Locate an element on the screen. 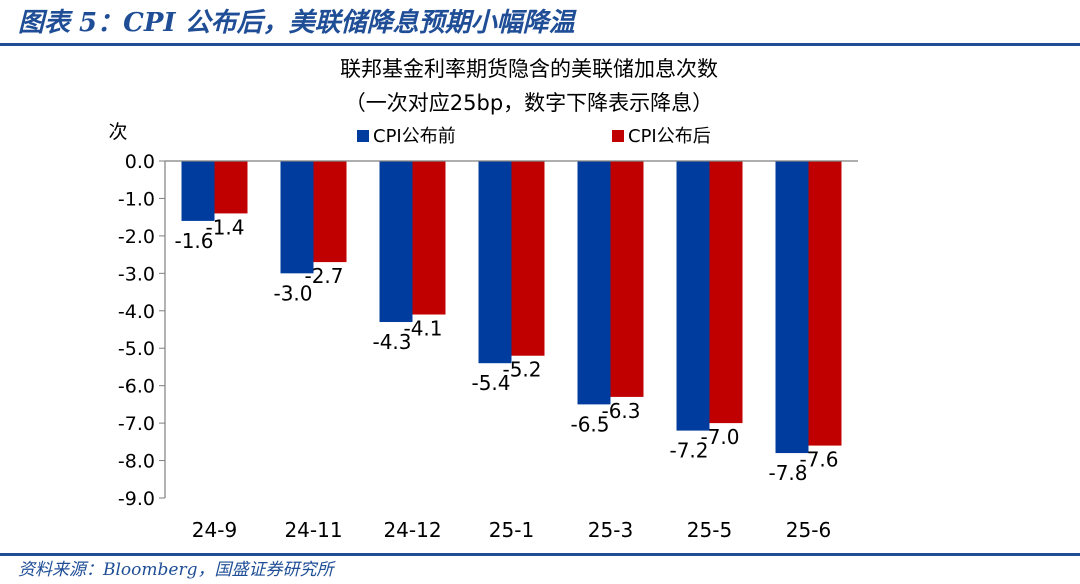 The width and height of the screenshot is (1080, 584). y-tick-label: -4.0 is located at coordinates (136, 312).